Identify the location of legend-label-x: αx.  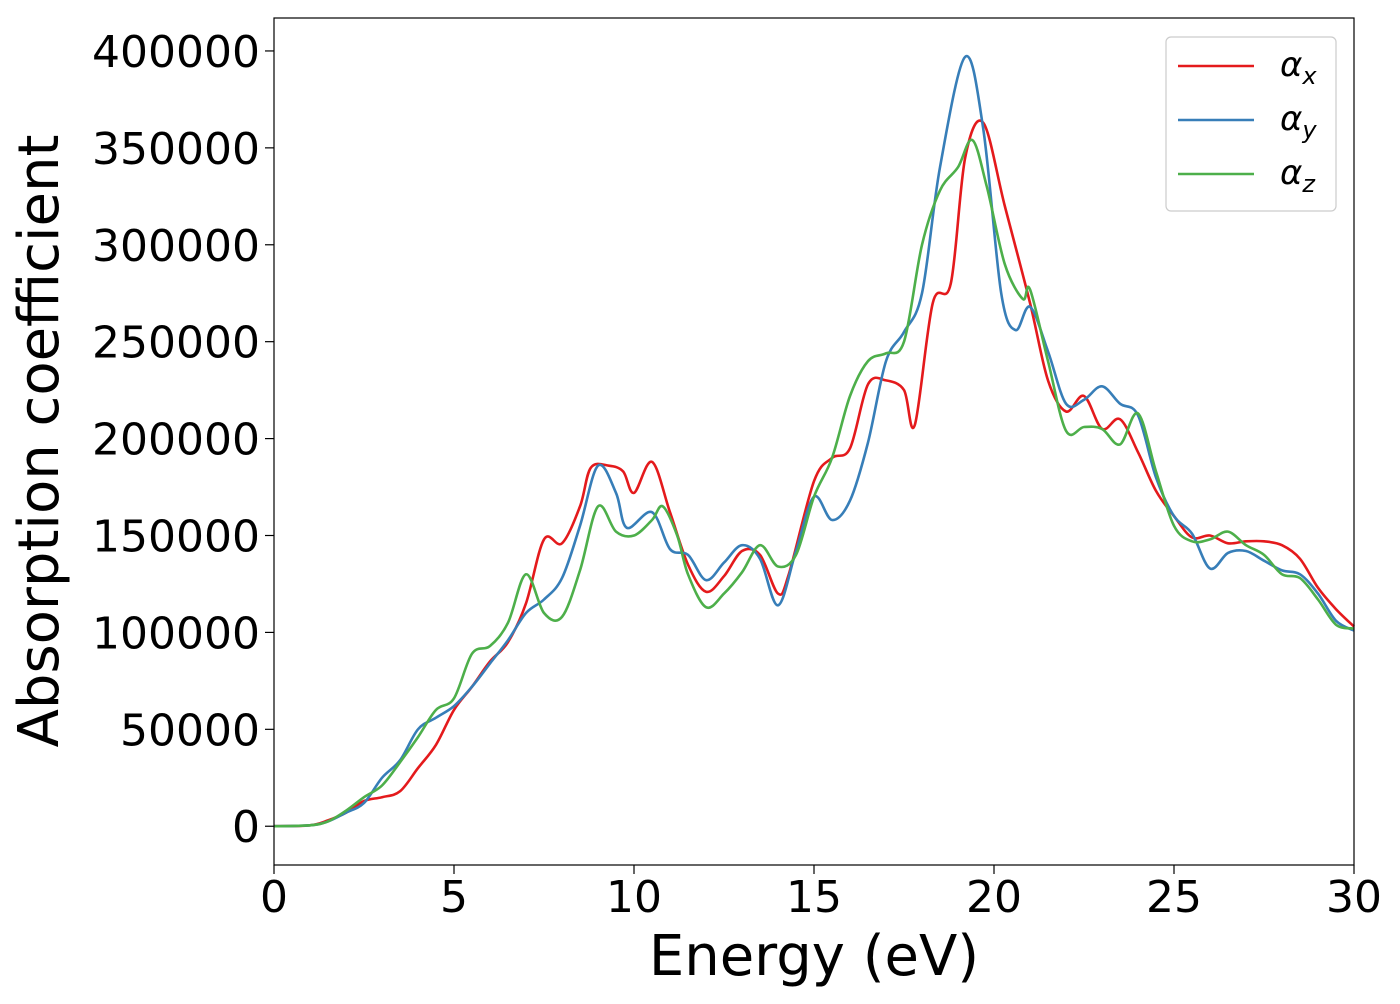
(1298, 67).